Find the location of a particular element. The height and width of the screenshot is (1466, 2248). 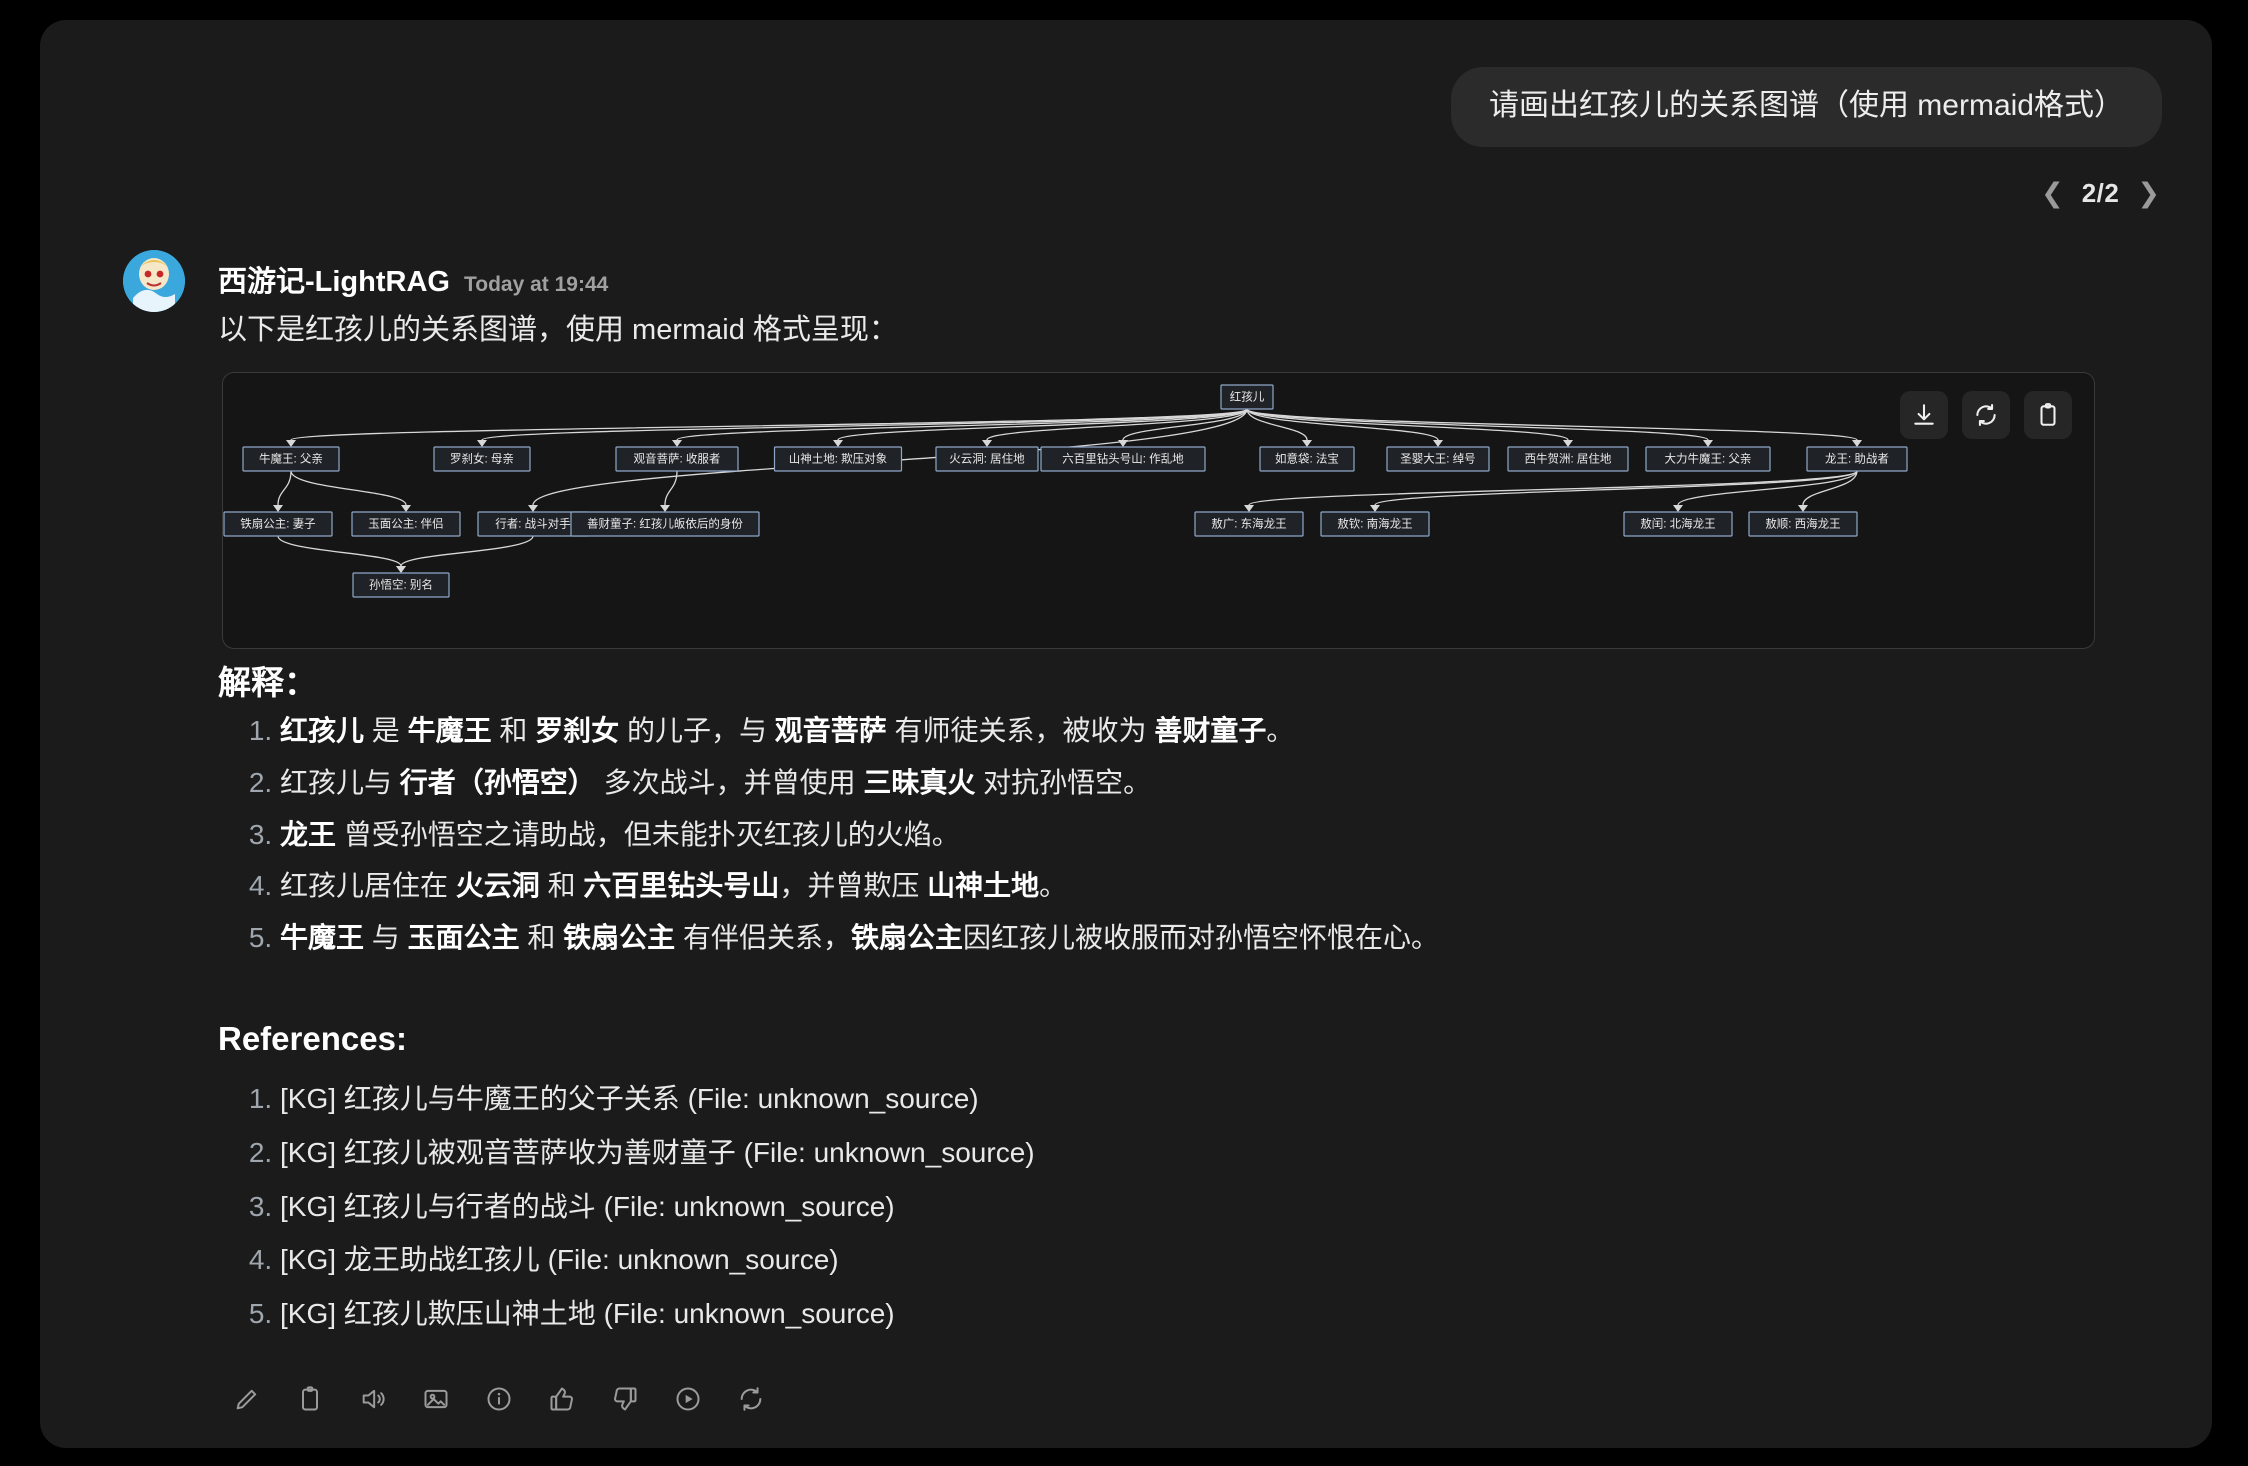

list-item: 红孩儿居住在 火云洞 和 六百里钻头号山，并曾欺压 山神土地。 is located at coordinates (859, 886).